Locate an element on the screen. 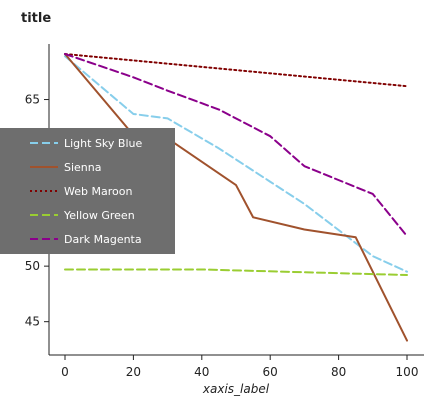  x-tick-label: 80 is located at coordinates (338, 372).